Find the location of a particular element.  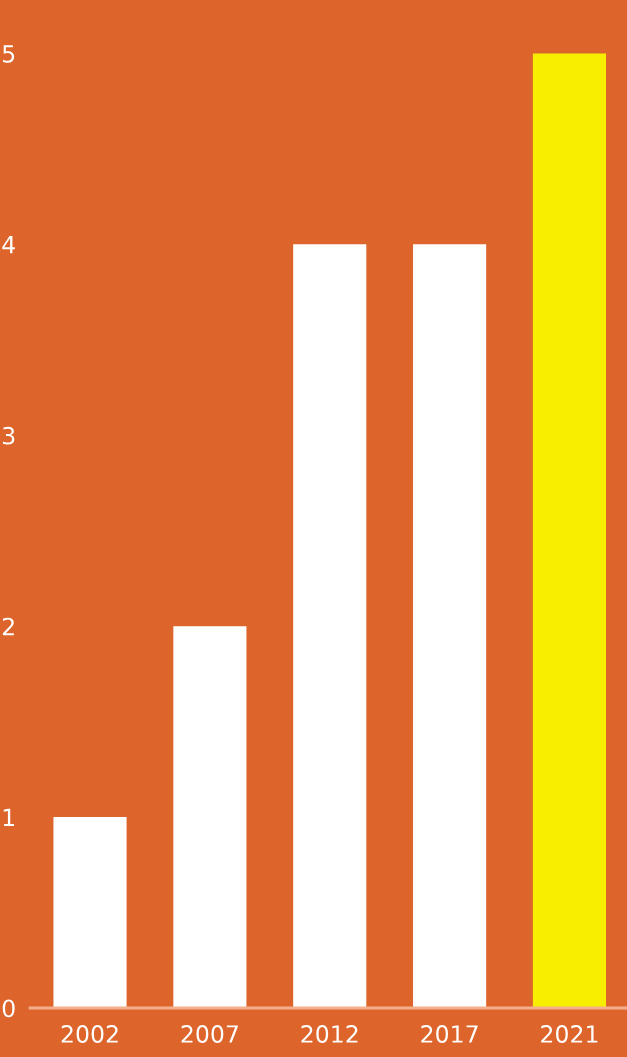

y-tick-label: 2 is located at coordinates (8, 626).